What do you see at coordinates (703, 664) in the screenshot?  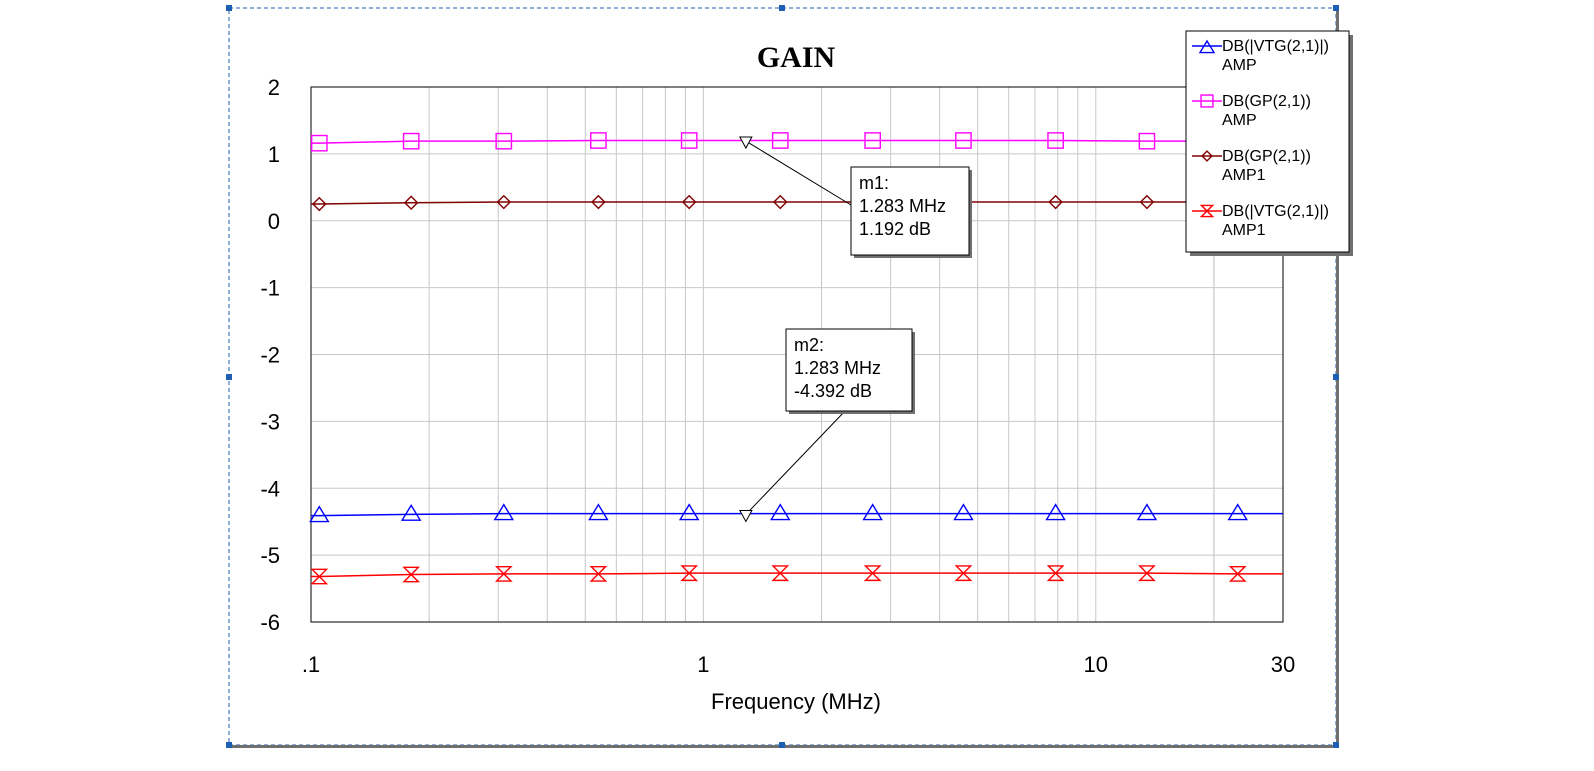 I see `x-tick-label: 1` at bounding box center [703, 664].